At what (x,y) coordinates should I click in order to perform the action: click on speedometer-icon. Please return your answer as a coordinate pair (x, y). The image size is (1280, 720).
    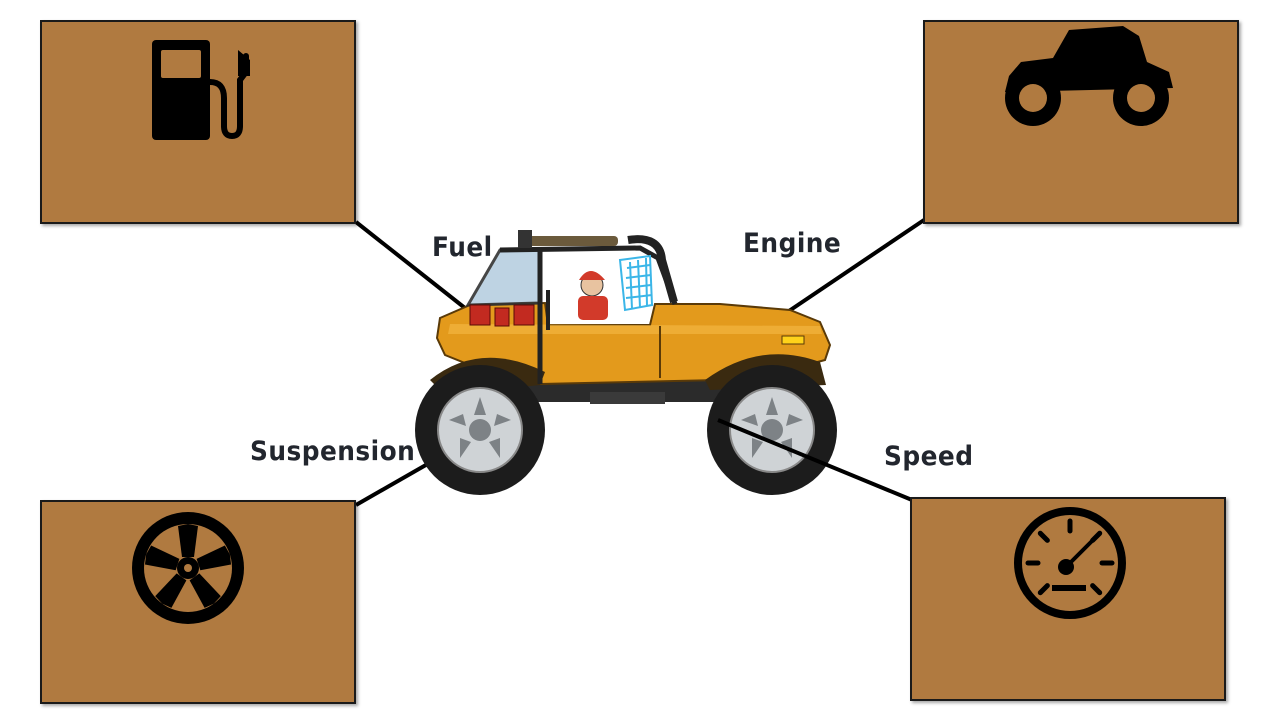
    Looking at the image, I should click on (1070, 563).